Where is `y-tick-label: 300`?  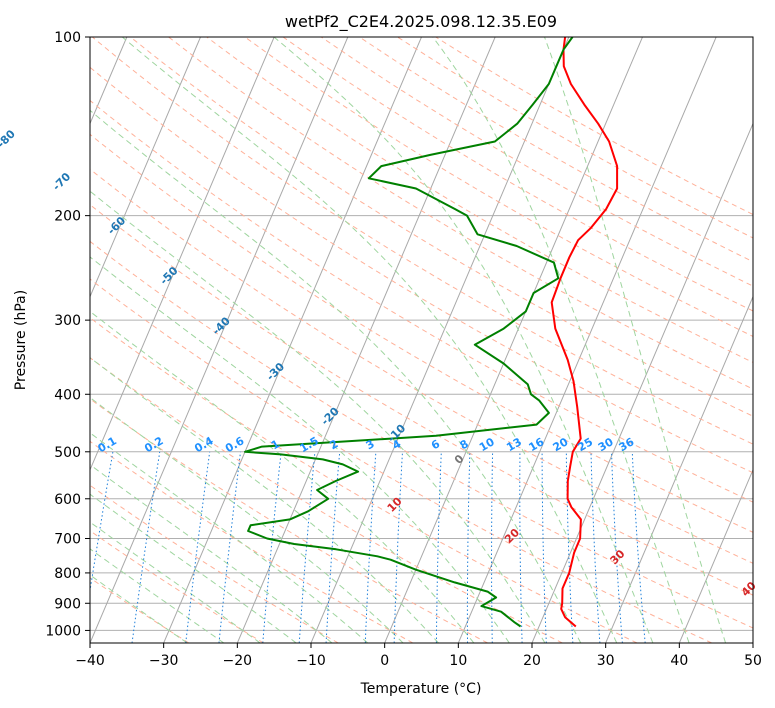
y-tick-label: 300 is located at coordinates (67, 321).